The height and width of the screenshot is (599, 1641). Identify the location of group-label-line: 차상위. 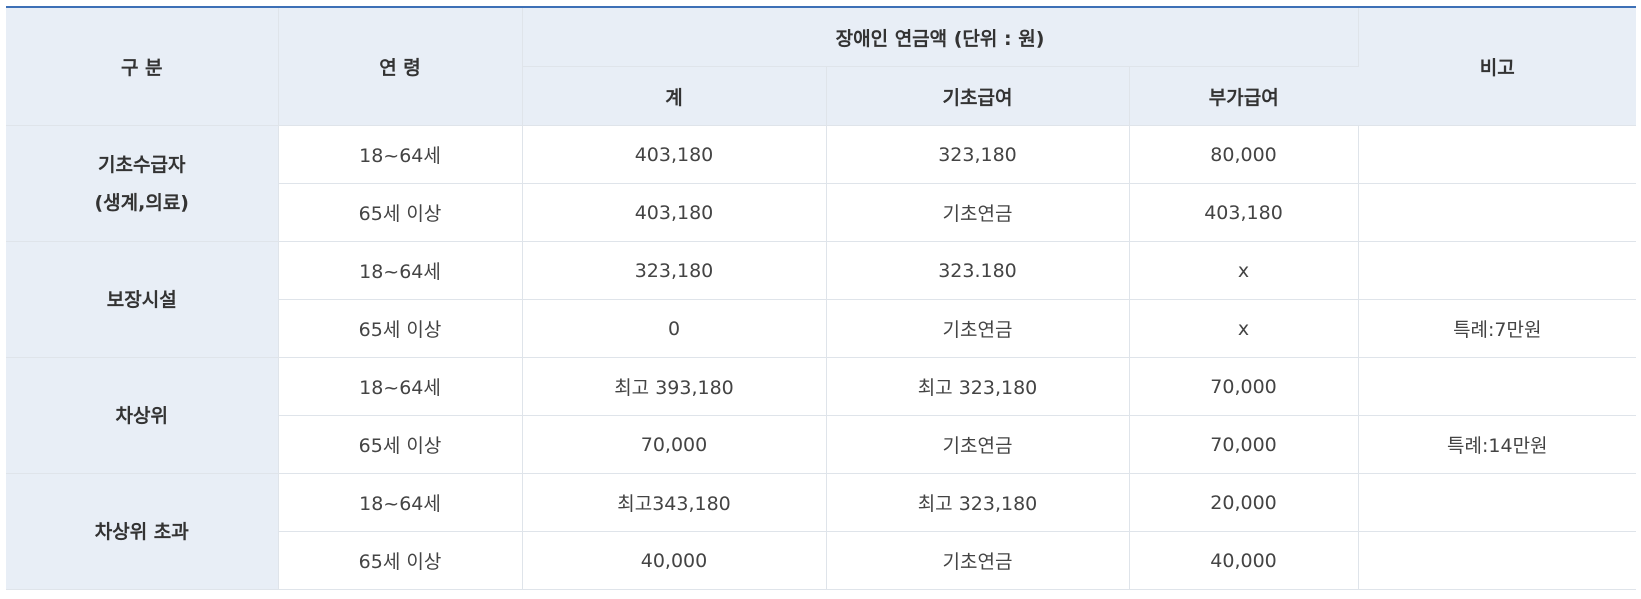
(141, 415).